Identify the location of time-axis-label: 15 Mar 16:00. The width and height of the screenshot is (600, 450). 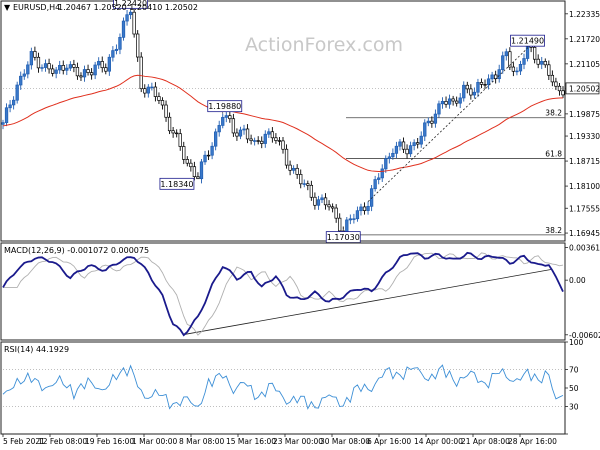
(251, 441).